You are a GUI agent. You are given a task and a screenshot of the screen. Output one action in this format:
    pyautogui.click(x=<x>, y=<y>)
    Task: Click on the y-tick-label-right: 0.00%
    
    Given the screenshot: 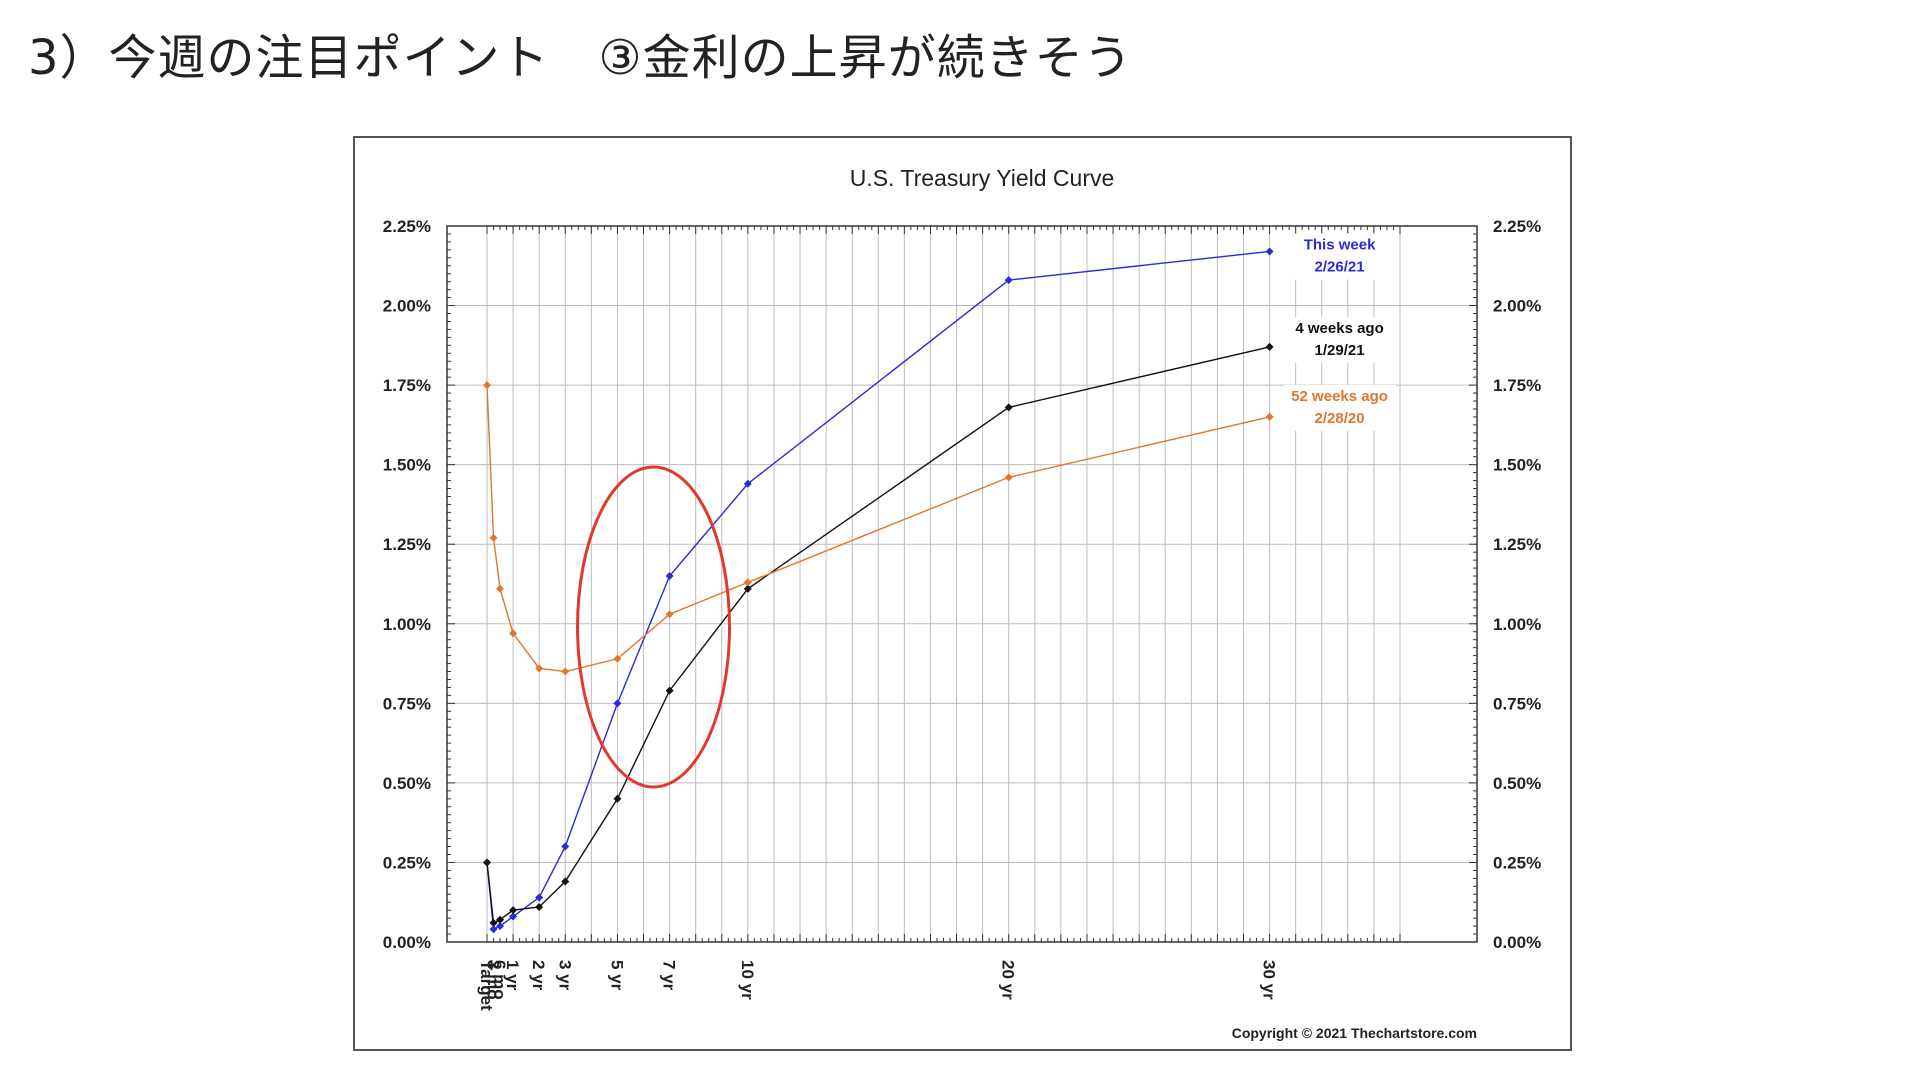 What is the action you would take?
    pyautogui.click(x=1517, y=942)
    